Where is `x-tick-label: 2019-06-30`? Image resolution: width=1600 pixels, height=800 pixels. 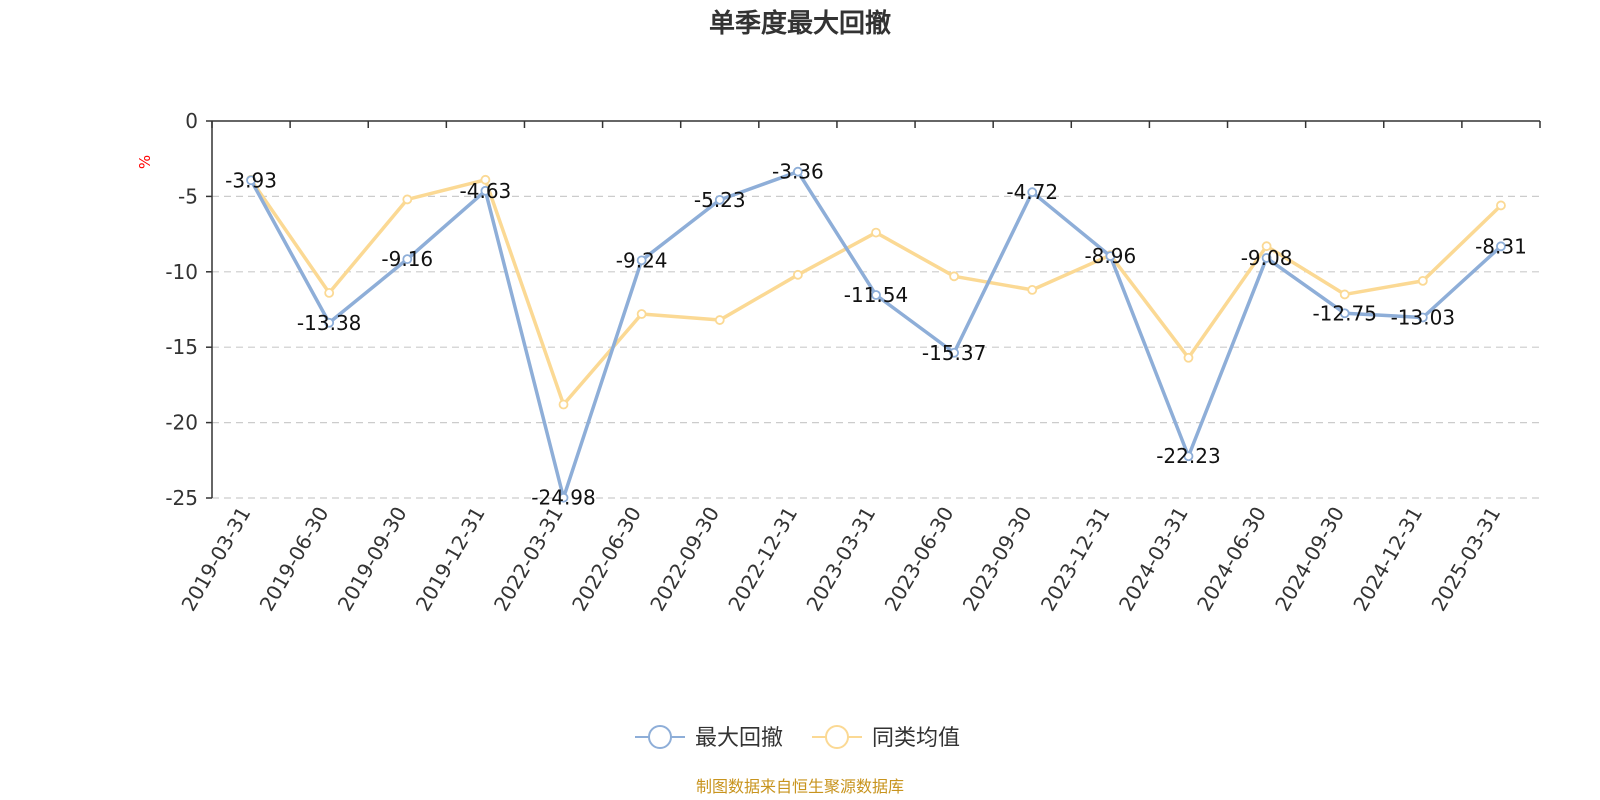 x-tick-label: 2019-06-30 is located at coordinates (294, 559).